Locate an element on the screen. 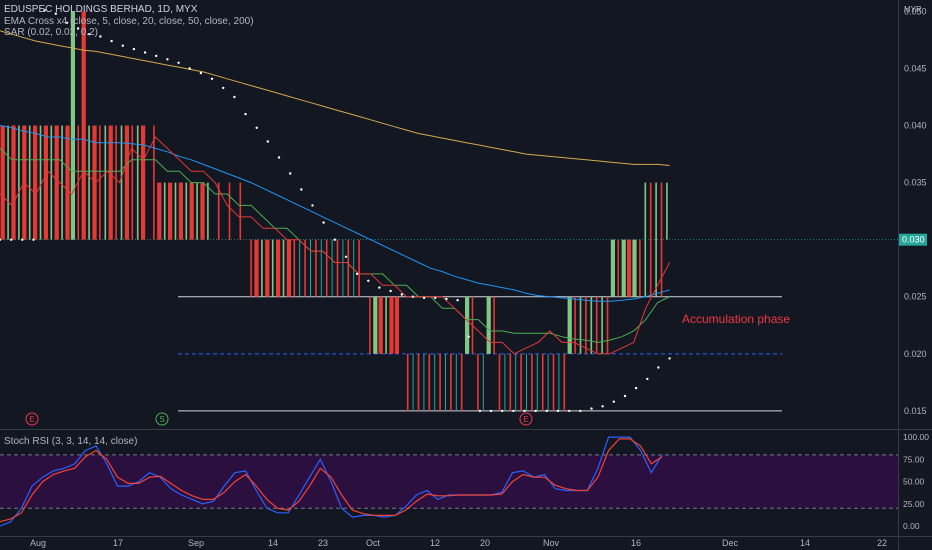  last-price-badge is located at coordinates (913, 239).